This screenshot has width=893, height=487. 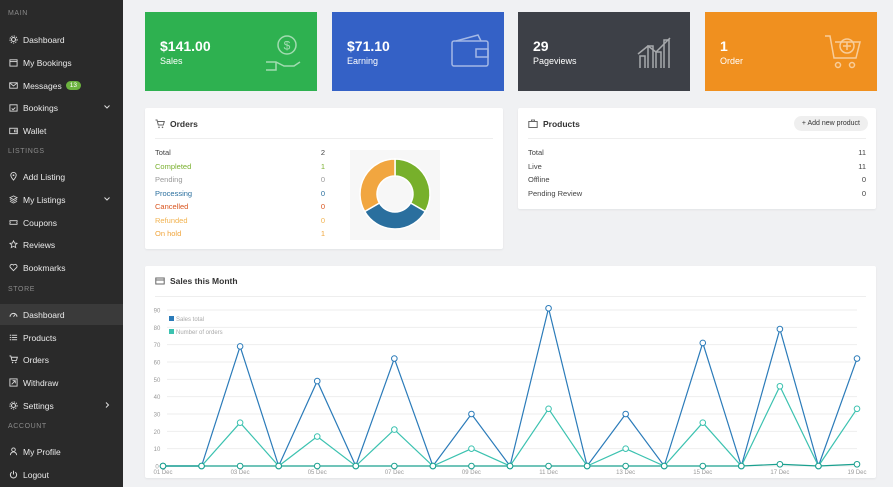 What do you see at coordinates (843, 52) in the screenshot?
I see `cart-plus-icon` at bounding box center [843, 52].